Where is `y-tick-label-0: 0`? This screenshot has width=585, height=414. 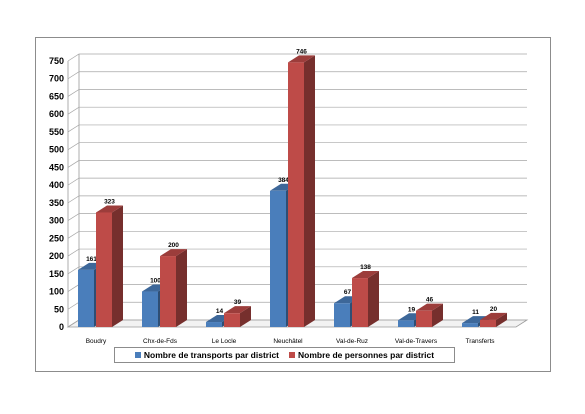 y-tick-label-0: 0 is located at coordinates (61, 327).